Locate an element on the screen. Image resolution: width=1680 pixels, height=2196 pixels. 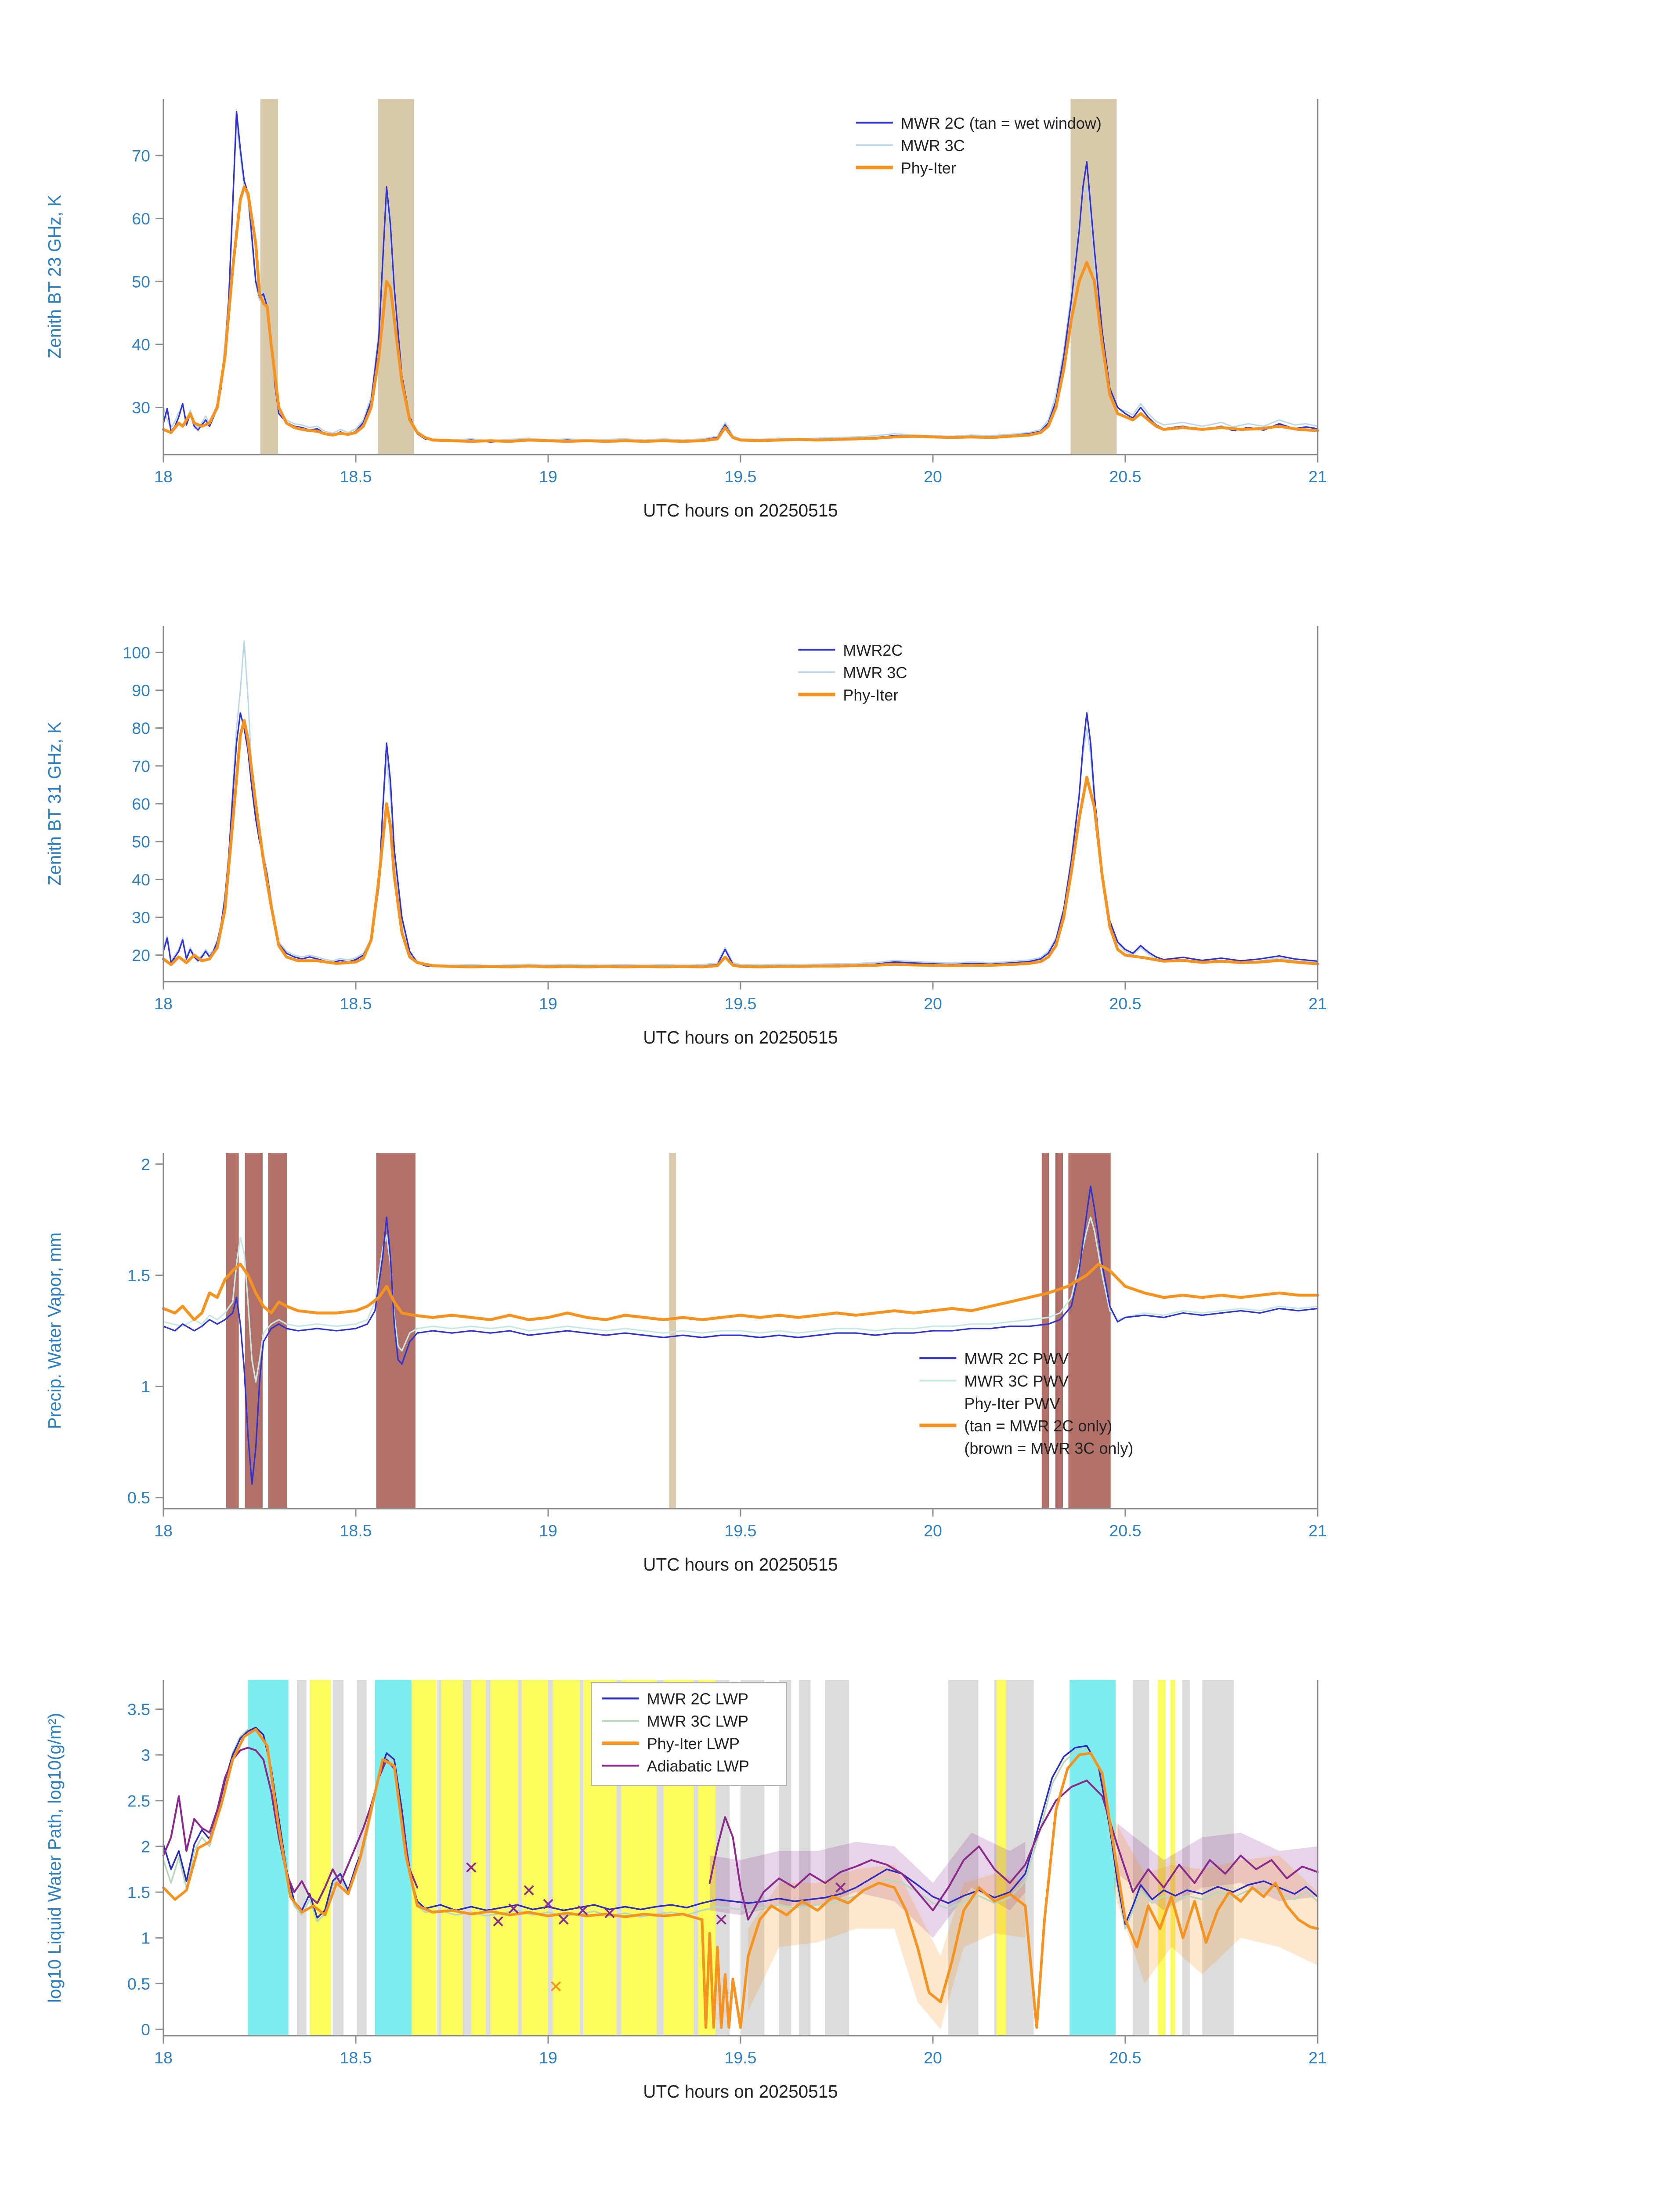
legend-box is located at coordinates (689, 1734).